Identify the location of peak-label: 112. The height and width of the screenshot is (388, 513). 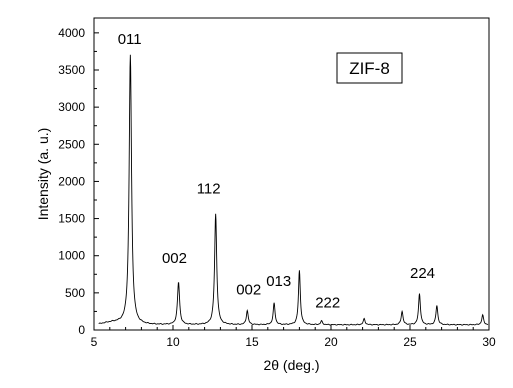
(209, 188).